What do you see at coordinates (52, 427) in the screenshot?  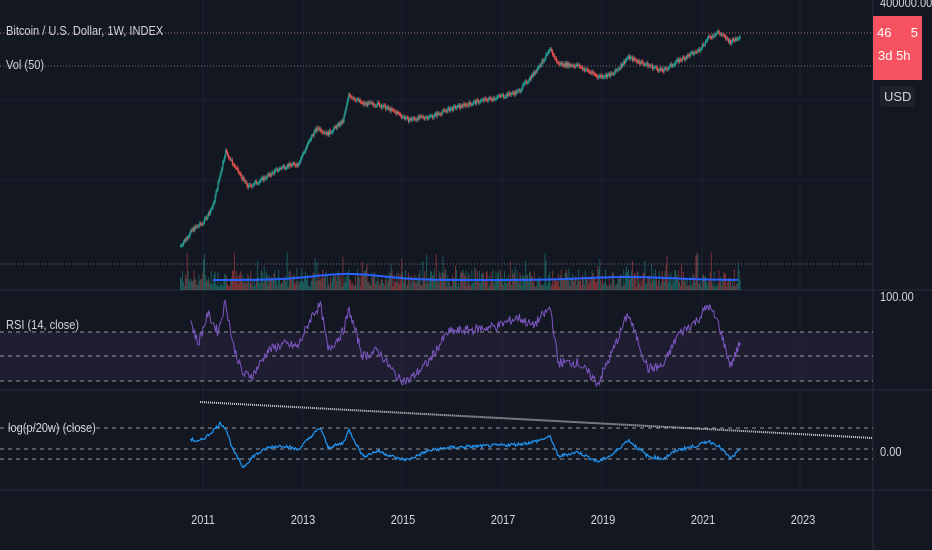 I see `log-ratio-label: log(p/20w) (close)` at bounding box center [52, 427].